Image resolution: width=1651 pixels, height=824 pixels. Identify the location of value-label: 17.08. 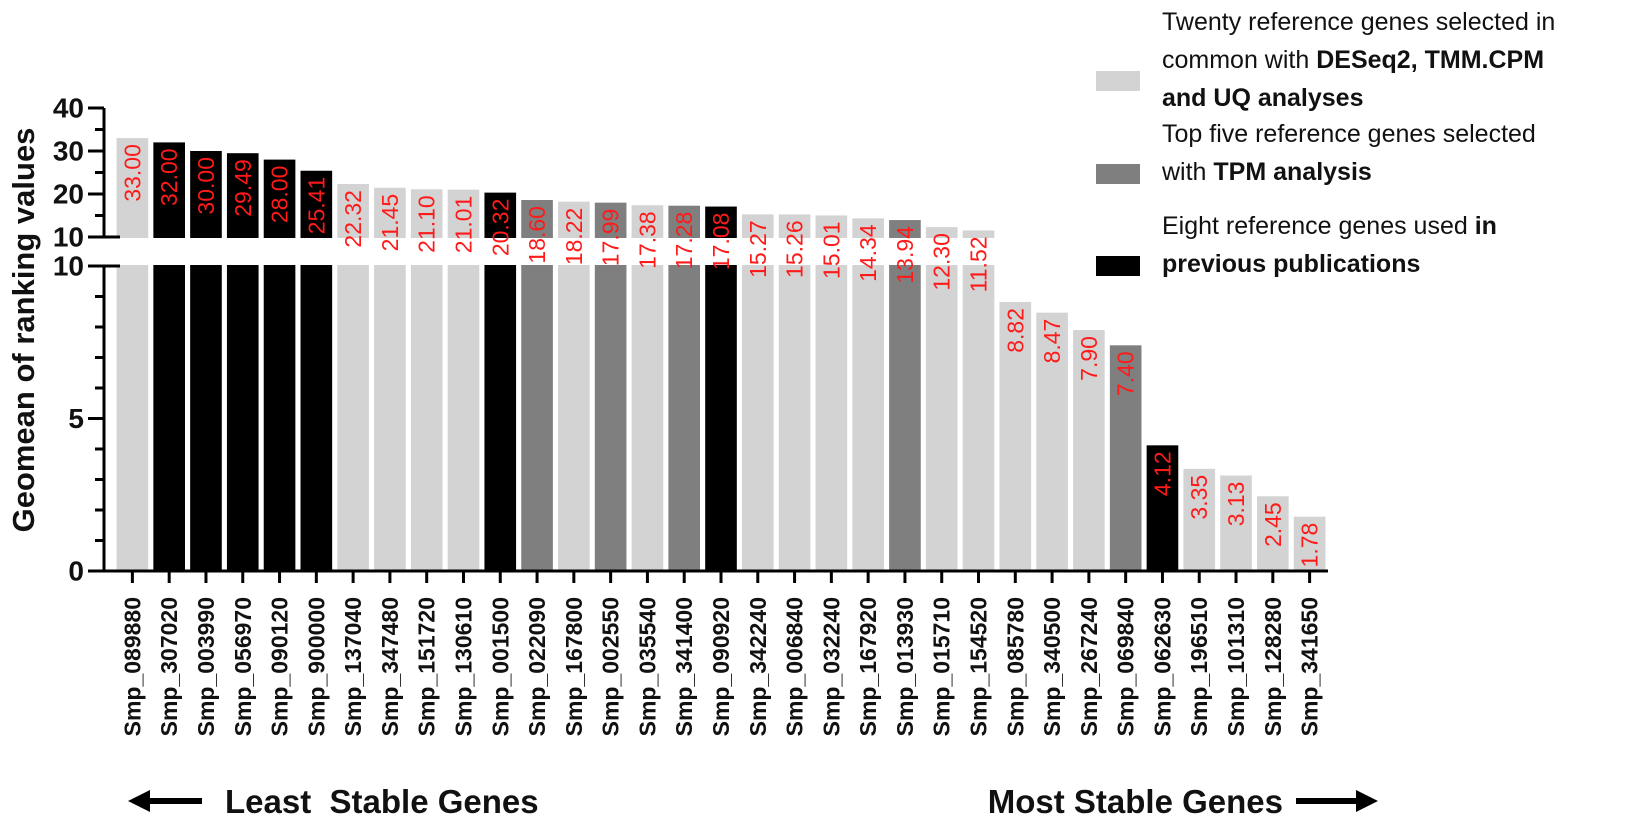
(721, 242).